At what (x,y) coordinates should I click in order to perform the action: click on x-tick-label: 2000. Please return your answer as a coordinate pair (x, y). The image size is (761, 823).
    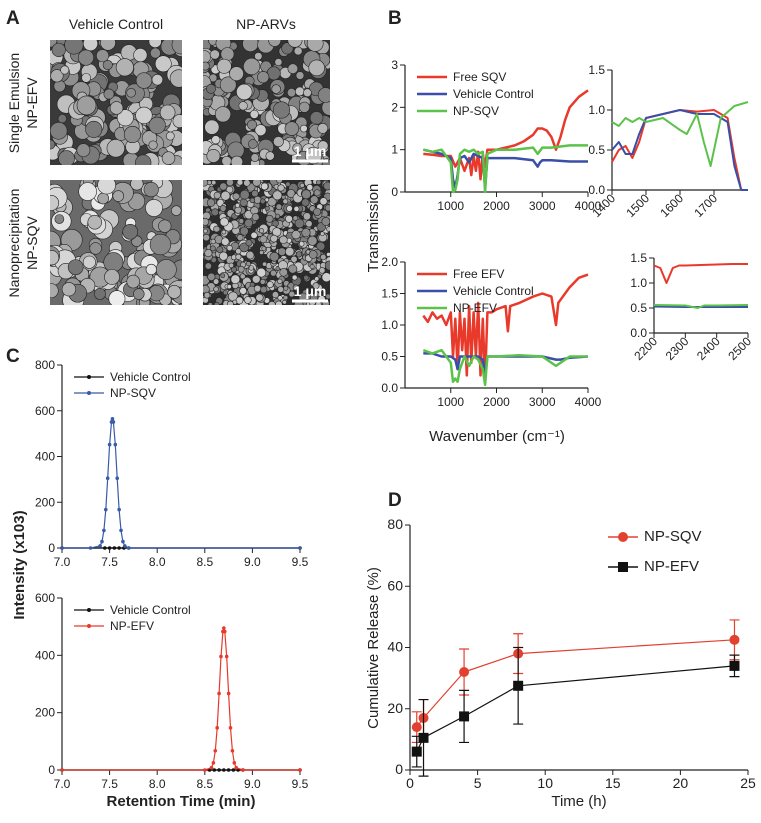
    Looking at the image, I should click on (496, 402).